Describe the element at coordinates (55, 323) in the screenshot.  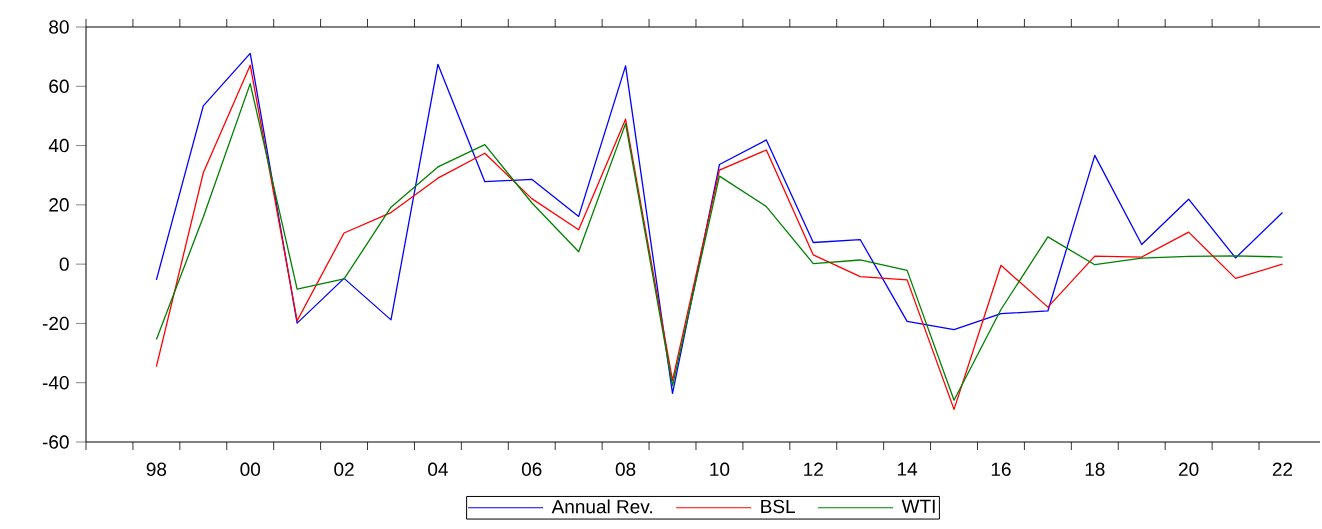
I see `y-tick-label: -20` at that location.